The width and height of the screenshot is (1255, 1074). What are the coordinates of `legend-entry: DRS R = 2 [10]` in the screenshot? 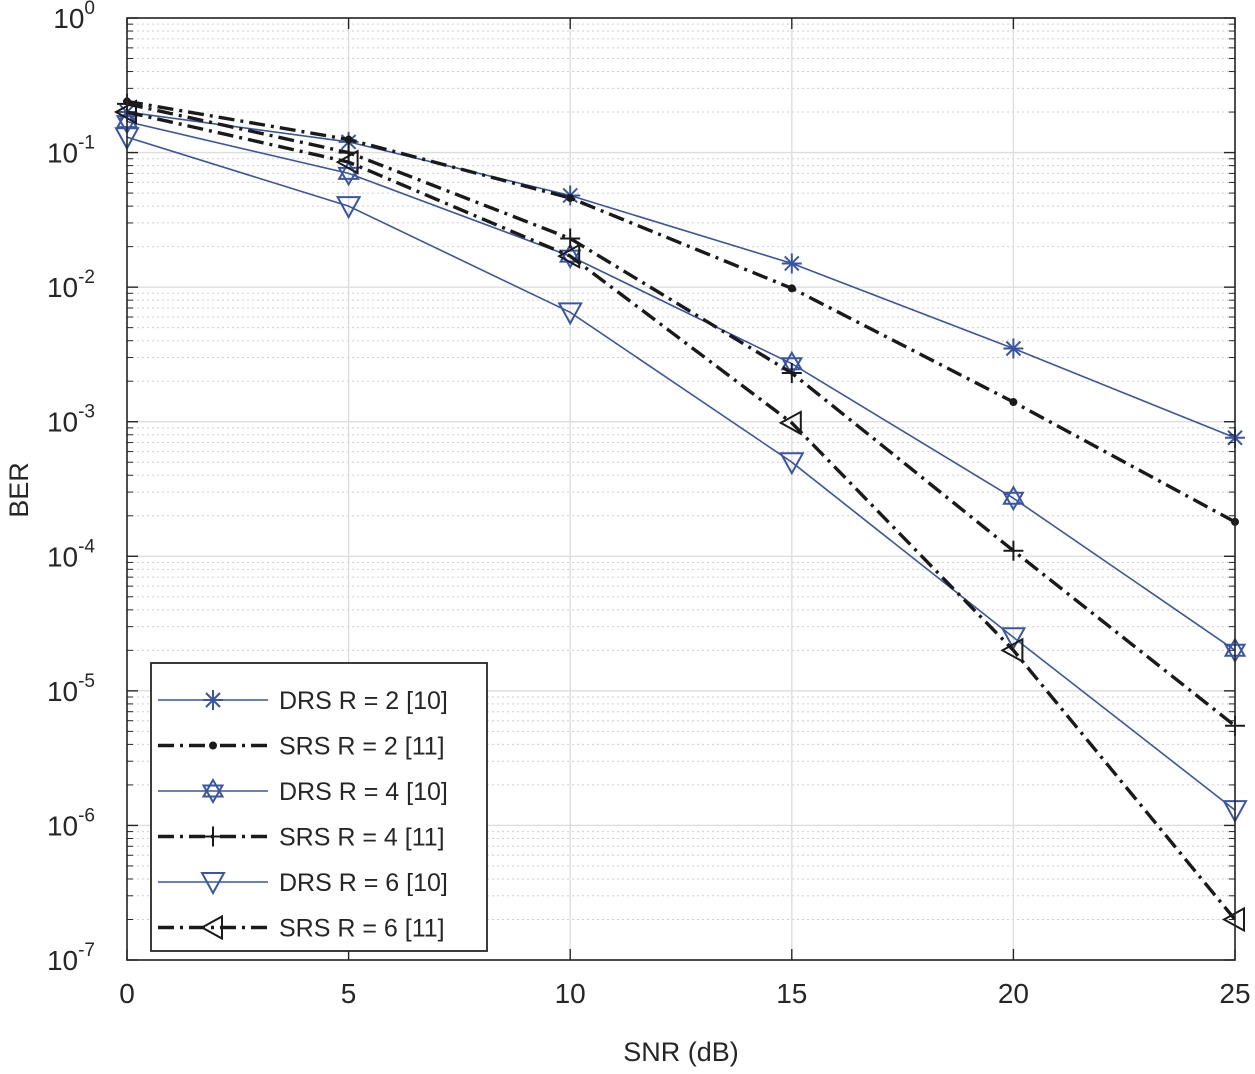 It's located at (303, 701).